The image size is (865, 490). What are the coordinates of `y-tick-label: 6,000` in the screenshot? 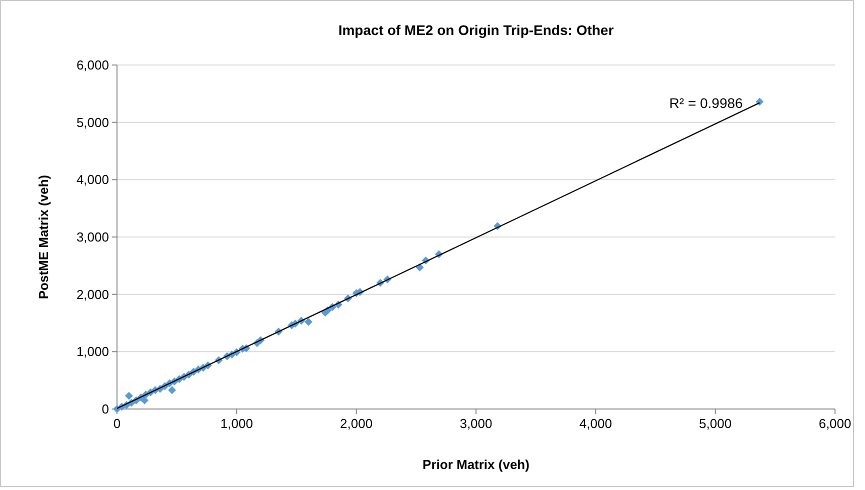 It's located at (92, 65).